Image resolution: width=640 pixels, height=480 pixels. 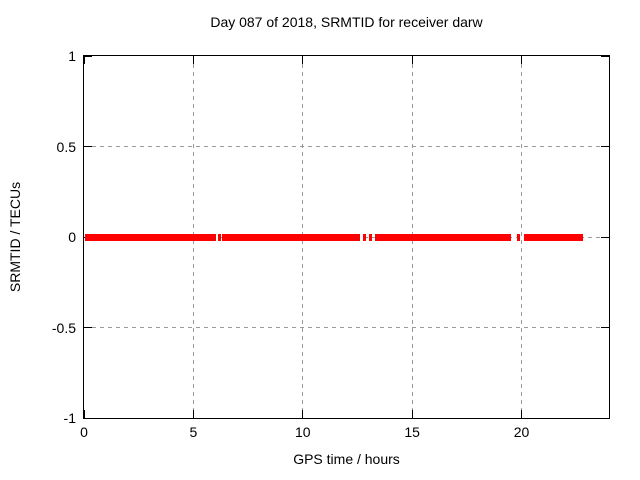 What do you see at coordinates (302, 432) in the screenshot?
I see `x-tick-label: 10` at bounding box center [302, 432].